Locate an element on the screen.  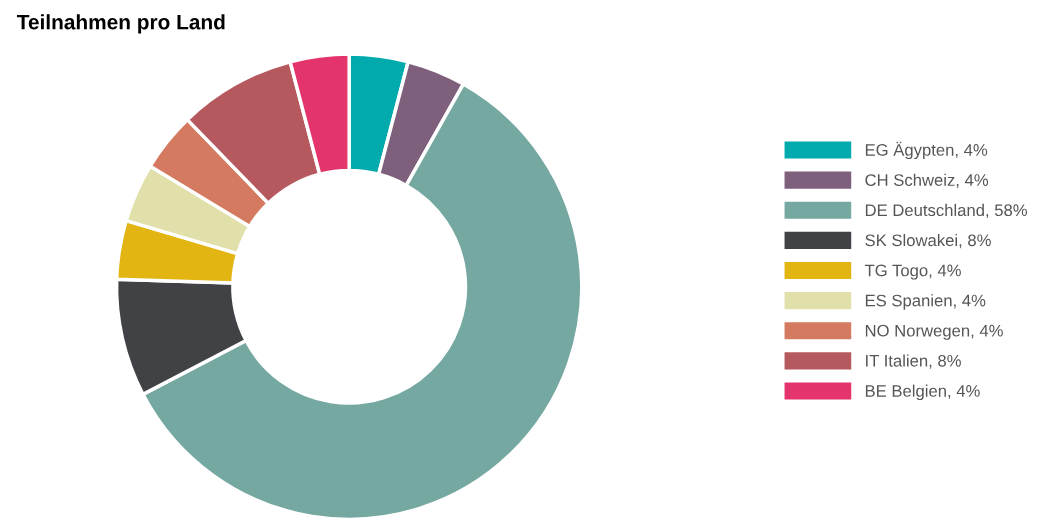
legend-label: DE Deutschland, 58% is located at coordinates (946, 211).